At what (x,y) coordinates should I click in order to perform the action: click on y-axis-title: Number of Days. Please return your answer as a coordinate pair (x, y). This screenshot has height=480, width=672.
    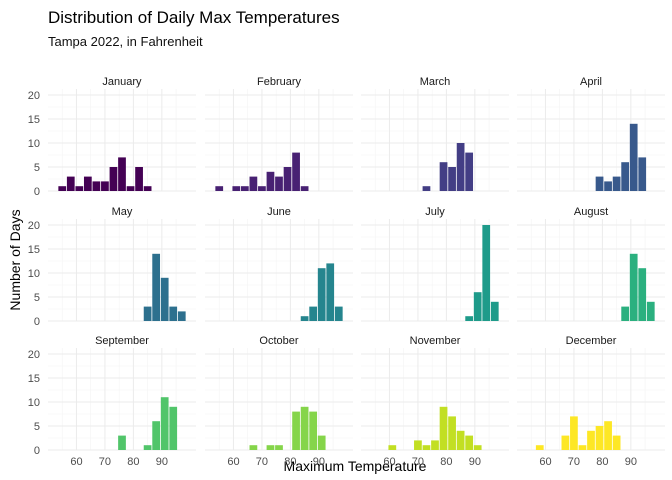
    Looking at the image, I should click on (15, 259).